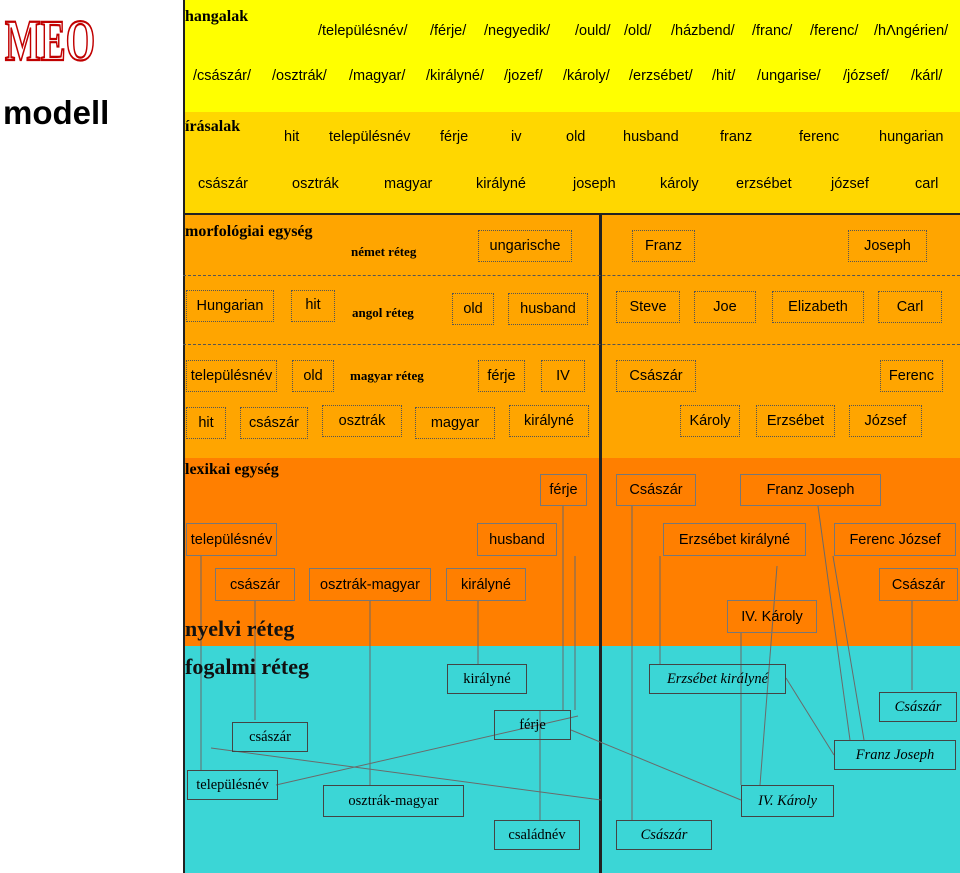  Describe the element at coordinates (454, 137) in the screenshot. I see `iras-1-3: férje` at that location.